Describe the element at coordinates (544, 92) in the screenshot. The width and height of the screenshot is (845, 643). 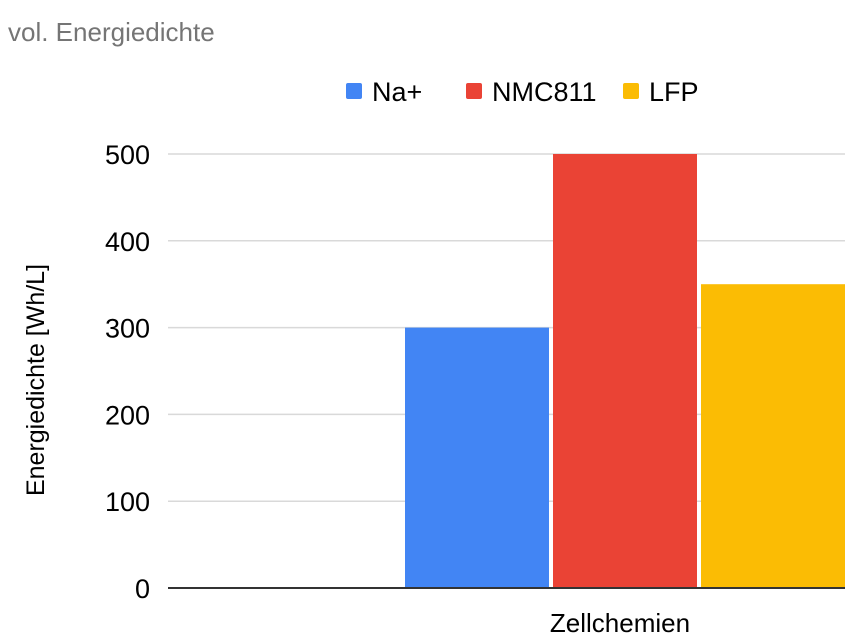
I see `legend-label: NMC811` at that location.